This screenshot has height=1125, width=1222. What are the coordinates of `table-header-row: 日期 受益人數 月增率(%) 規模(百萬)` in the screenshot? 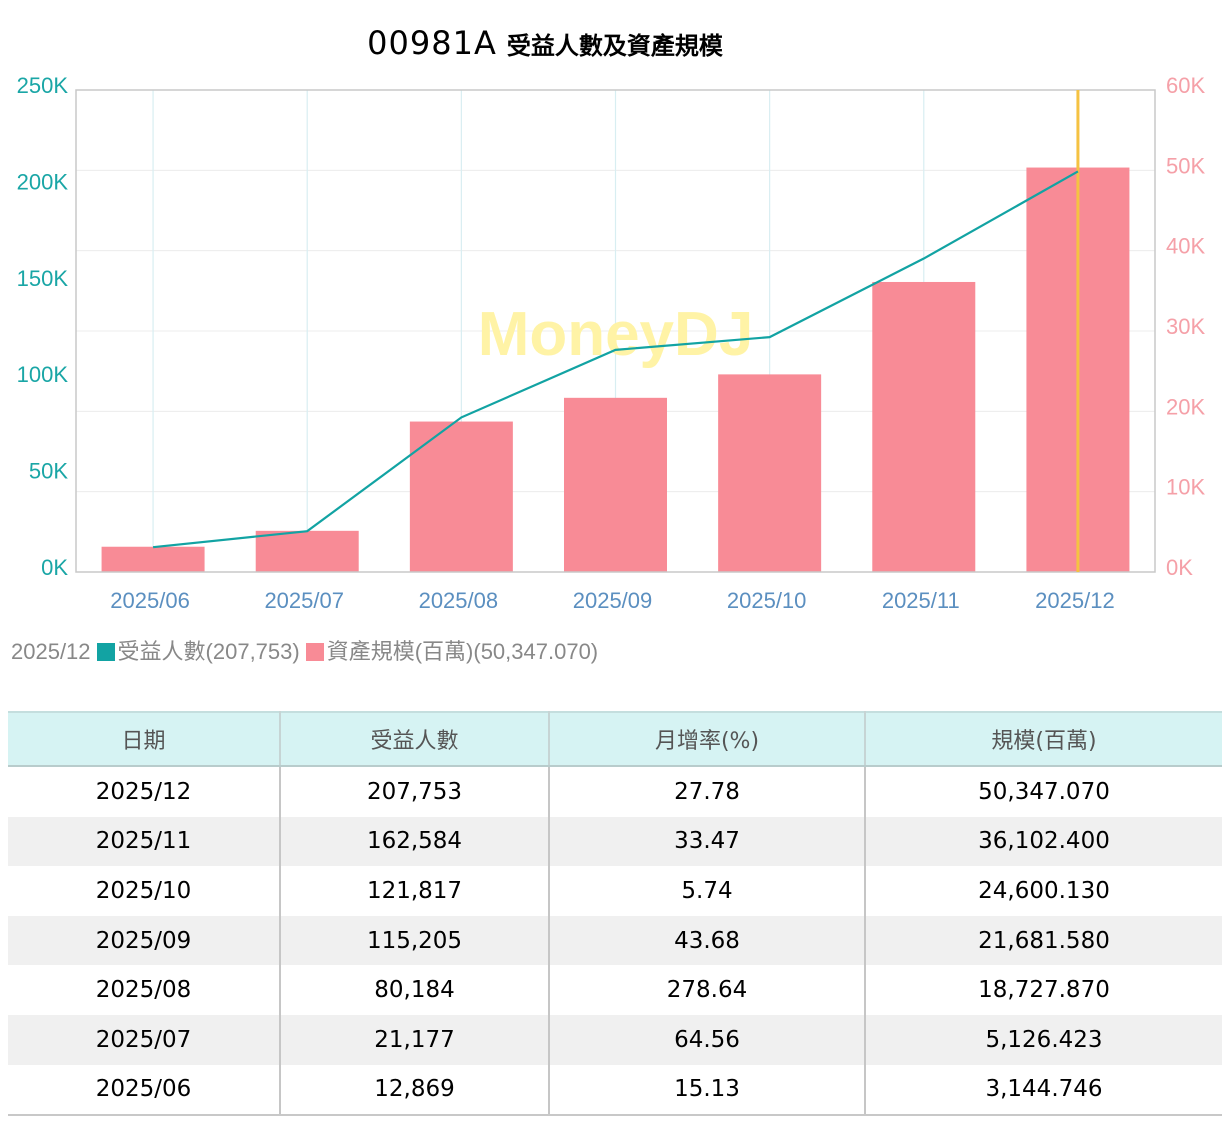 It's located at (615, 739).